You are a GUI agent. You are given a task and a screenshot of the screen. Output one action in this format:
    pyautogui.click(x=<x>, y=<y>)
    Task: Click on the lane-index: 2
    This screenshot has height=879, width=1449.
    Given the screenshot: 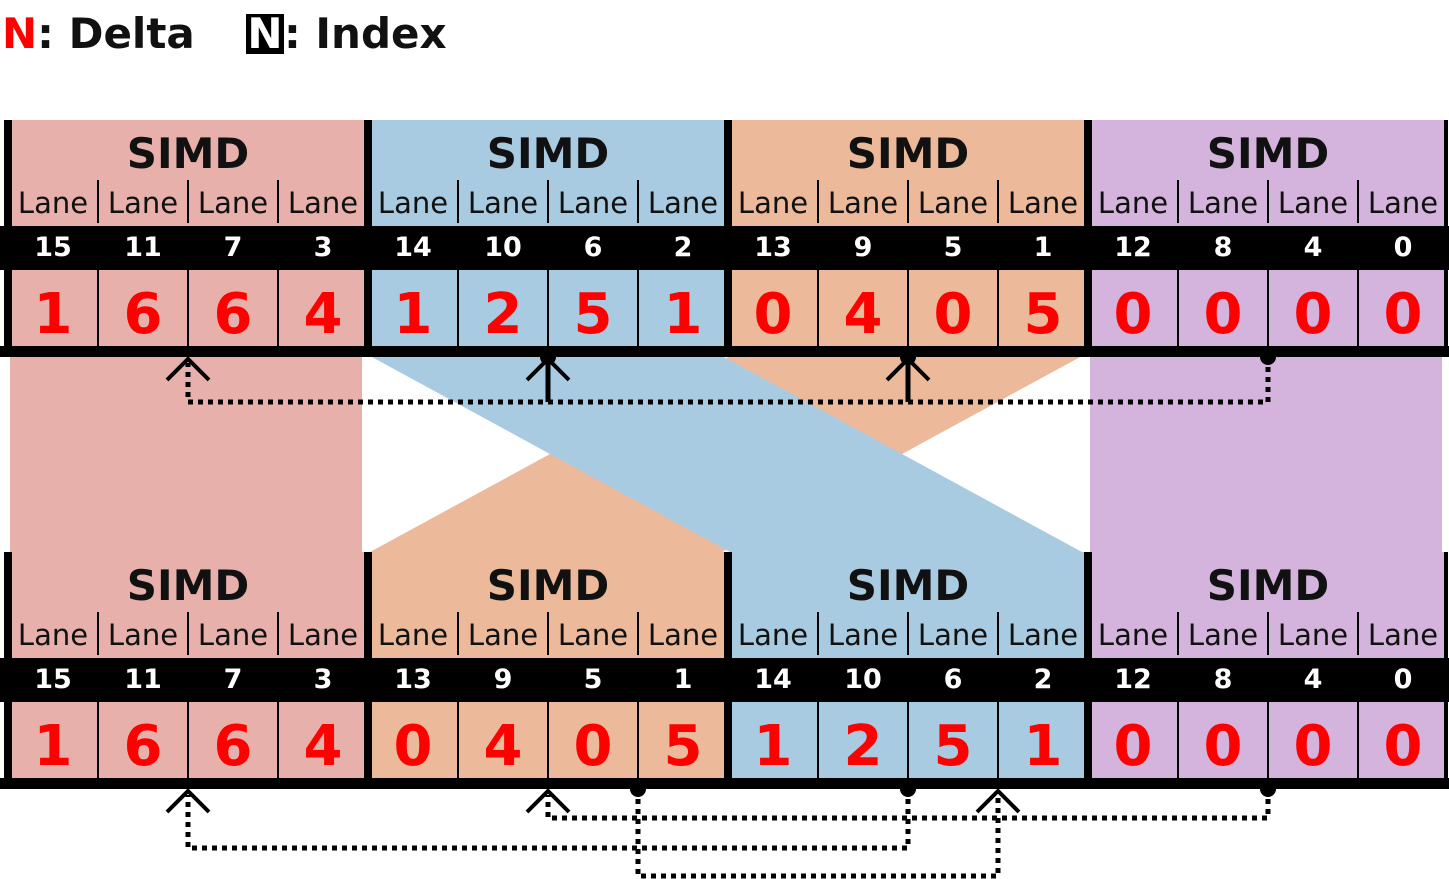 What is the action you would take?
    pyautogui.click(x=683, y=247)
    